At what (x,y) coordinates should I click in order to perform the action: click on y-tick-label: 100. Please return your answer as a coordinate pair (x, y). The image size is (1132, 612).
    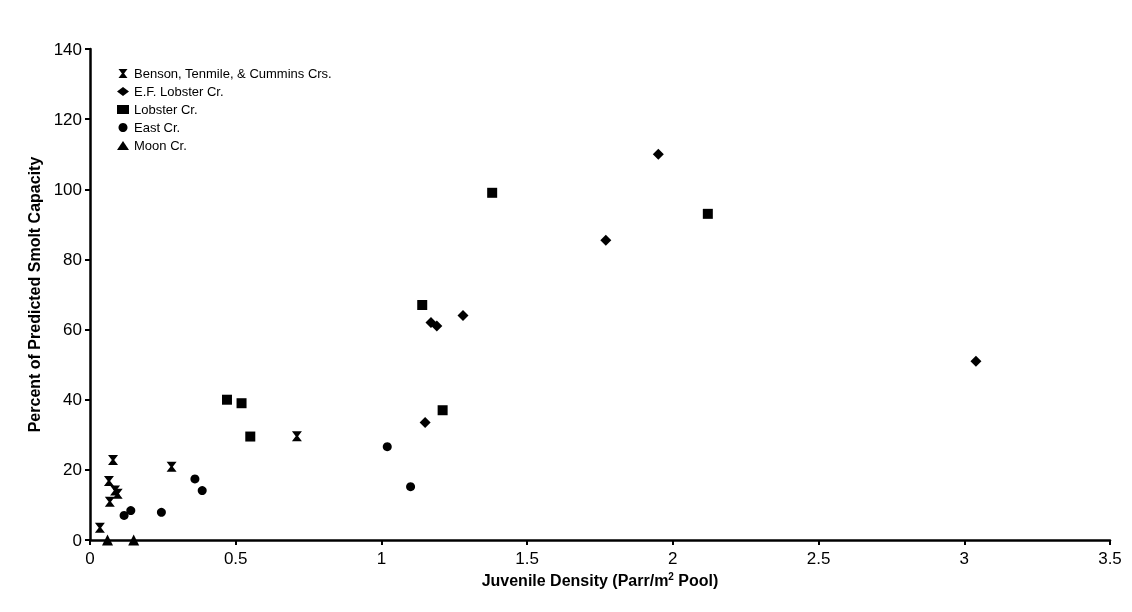
    Looking at the image, I should click on (67, 189).